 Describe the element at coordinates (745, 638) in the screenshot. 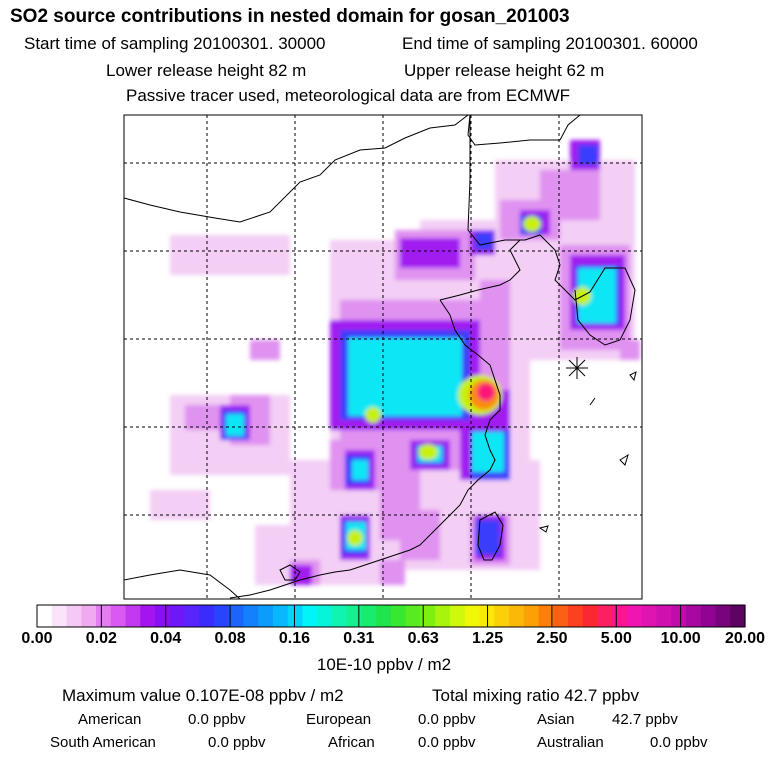

I see `colorbar-tick-label: 20.00` at that location.